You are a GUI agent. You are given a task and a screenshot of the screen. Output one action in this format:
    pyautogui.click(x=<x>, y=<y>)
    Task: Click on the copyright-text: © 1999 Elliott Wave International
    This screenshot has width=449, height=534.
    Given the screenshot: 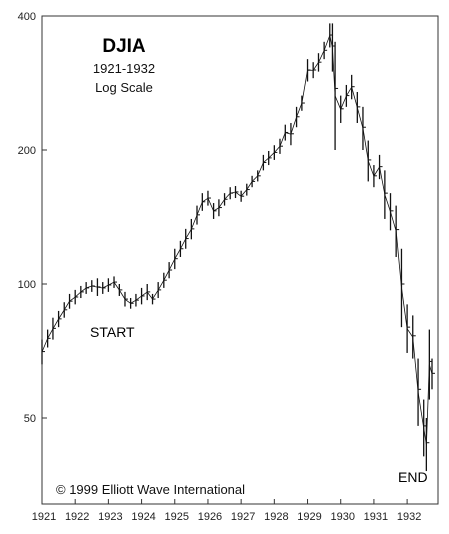 What is the action you would take?
    pyautogui.click(x=150, y=489)
    